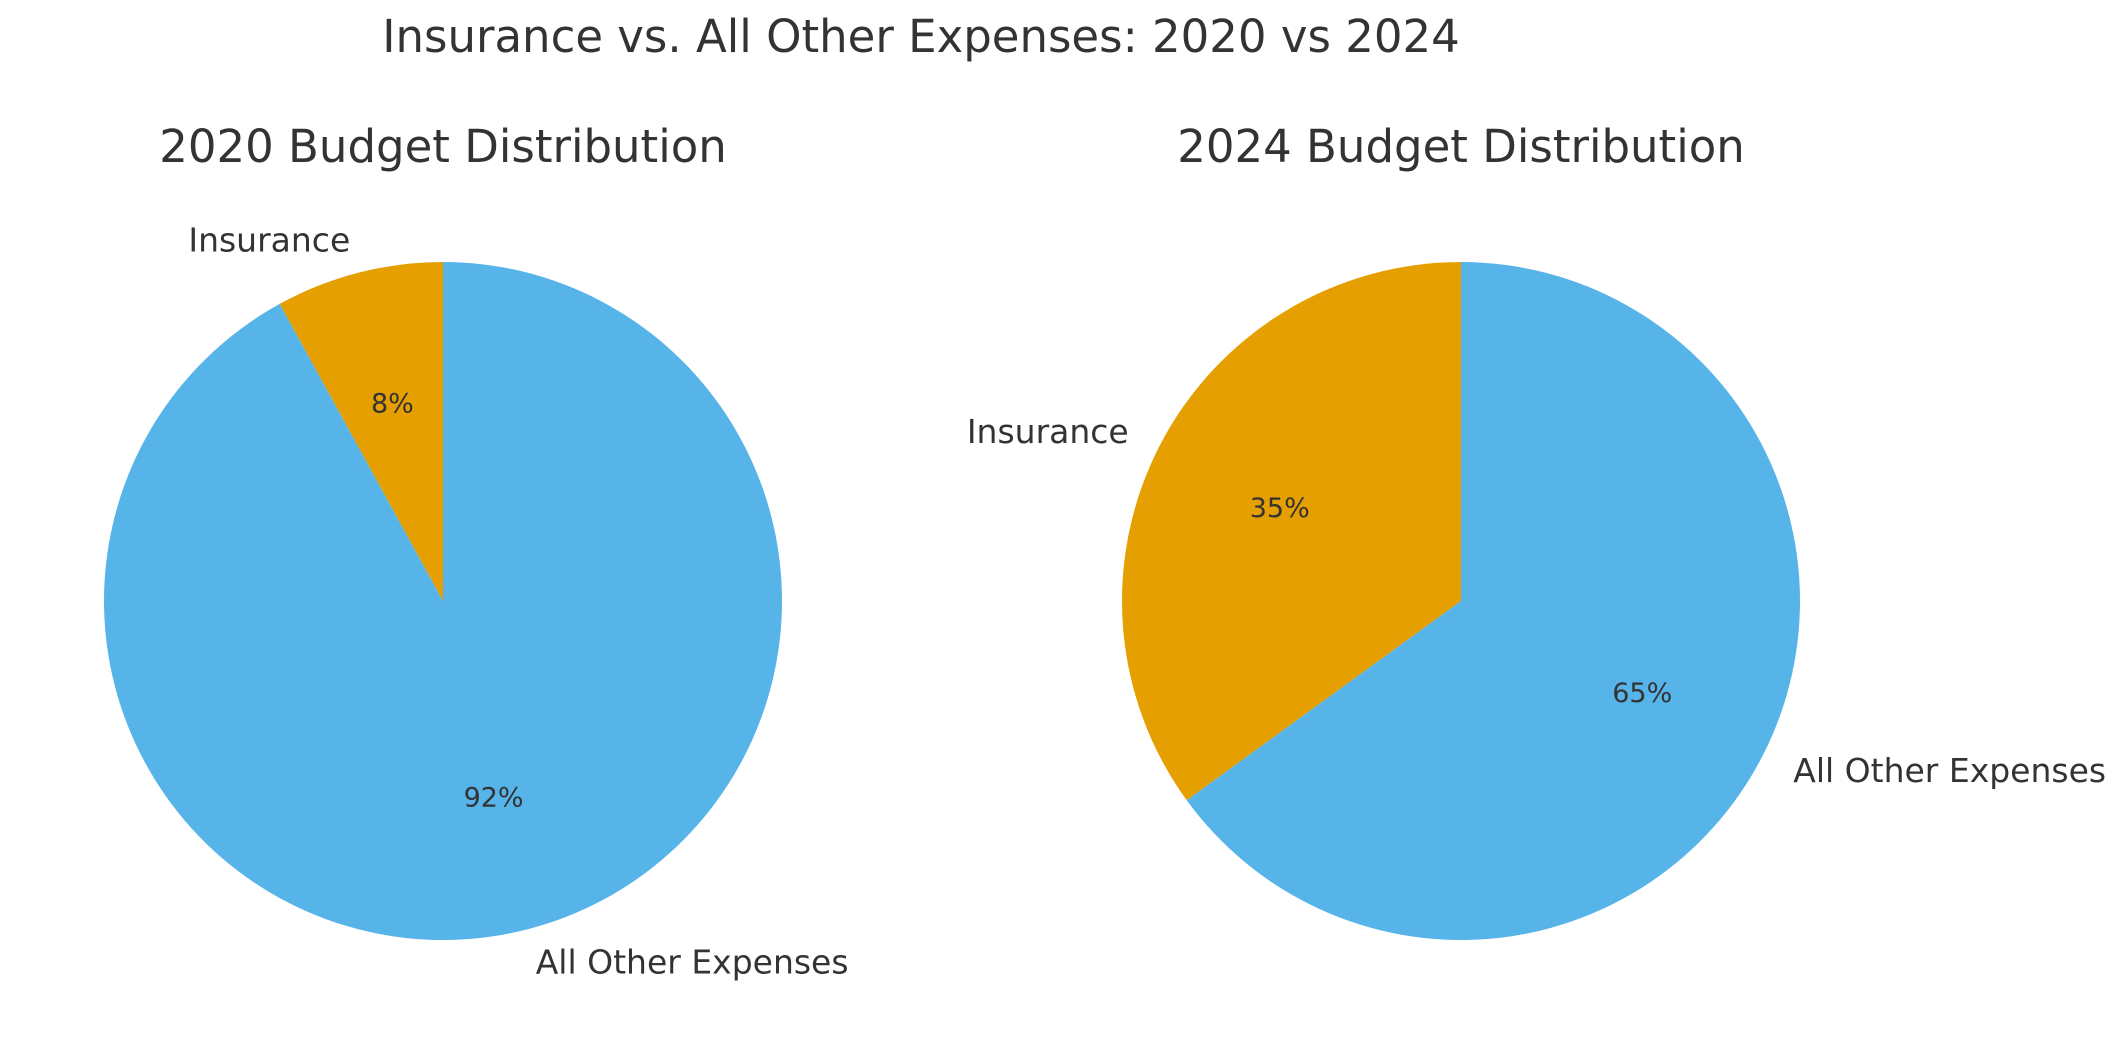 The width and height of the screenshot is (2124, 1044). What do you see at coordinates (1280, 508) in the screenshot?
I see `slice-percent-label: 35%` at bounding box center [1280, 508].